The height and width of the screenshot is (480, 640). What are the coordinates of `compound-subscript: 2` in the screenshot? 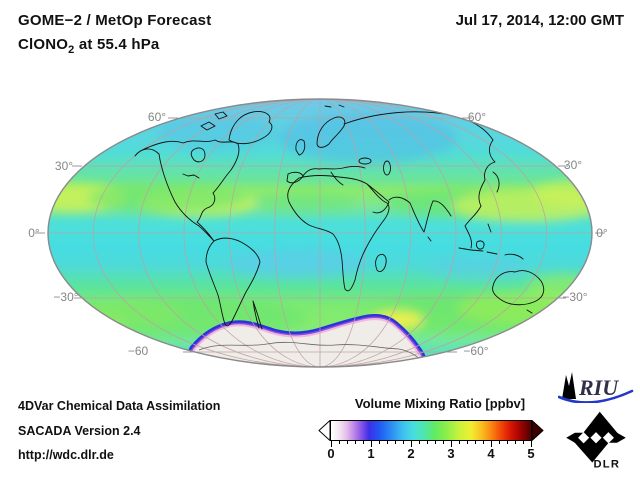 It's located at (71, 50).